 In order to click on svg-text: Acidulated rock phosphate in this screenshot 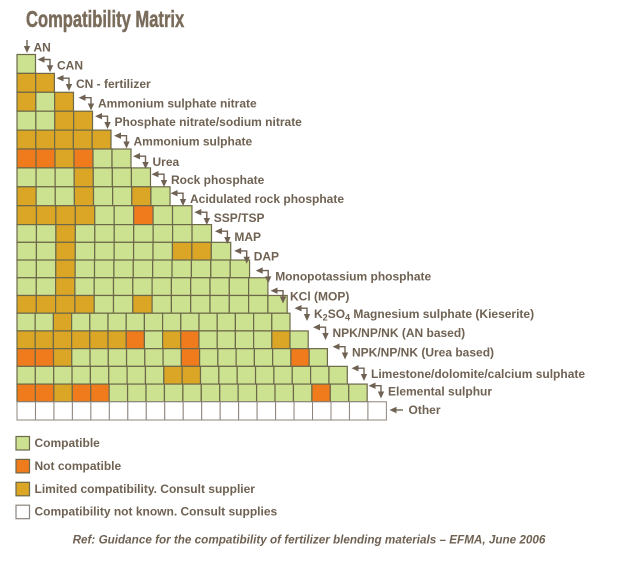, I will do `click(267, 199)`.